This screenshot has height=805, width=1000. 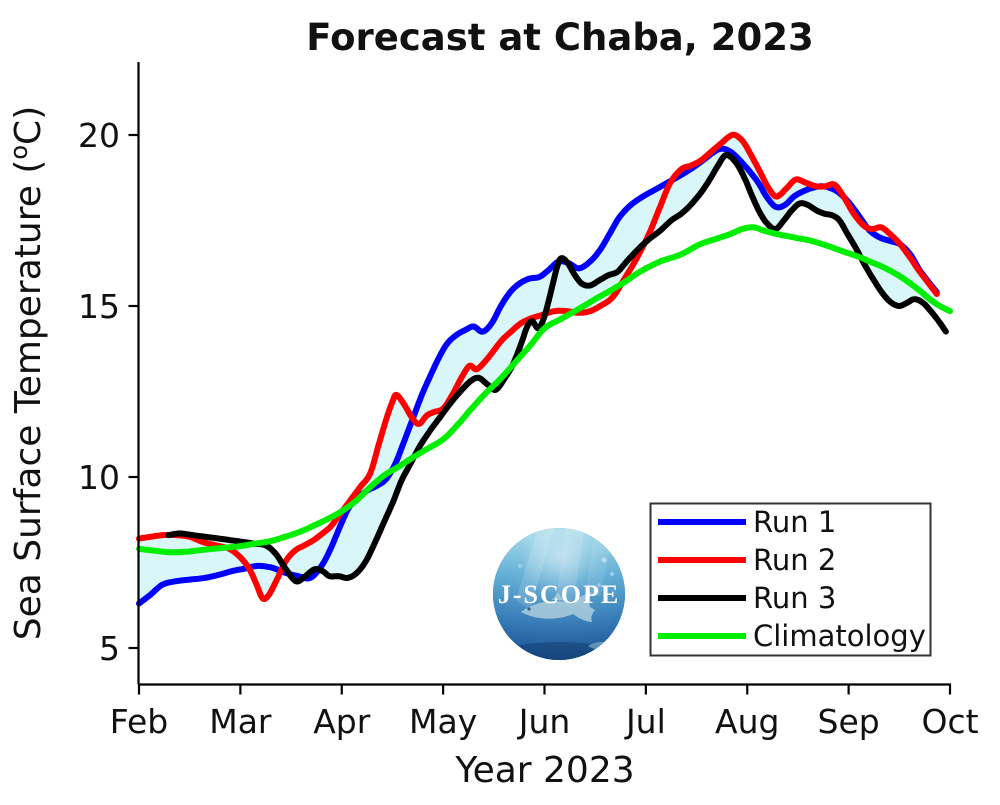 I want to click on y-axis-ticks: 5 10 15 20, so click(x=108, y=392).